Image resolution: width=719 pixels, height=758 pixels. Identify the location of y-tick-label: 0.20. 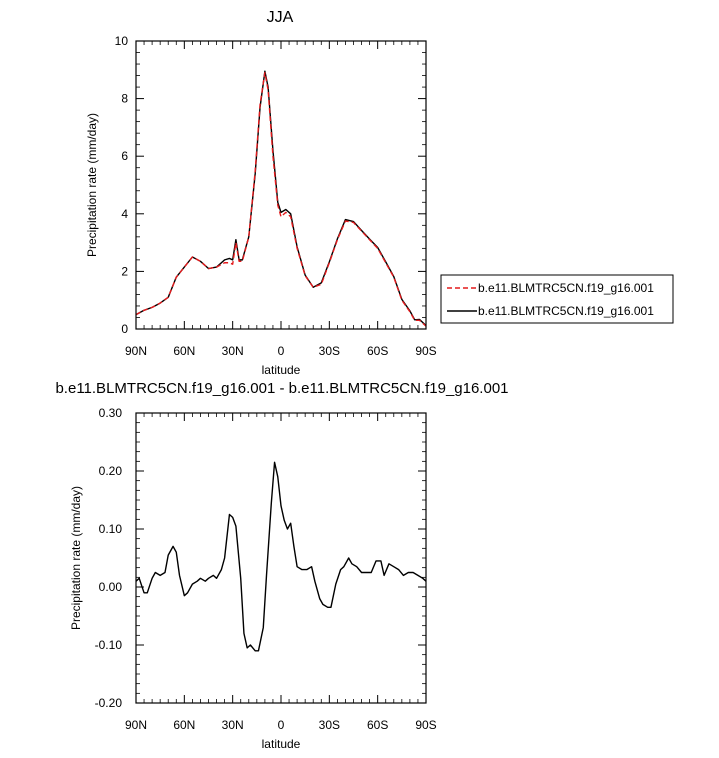
(111, 471).